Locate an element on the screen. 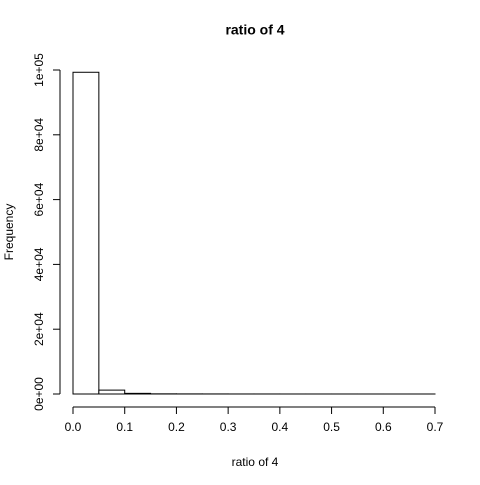  x-tick-label: 0.2 is located at coordinates (176, 427).